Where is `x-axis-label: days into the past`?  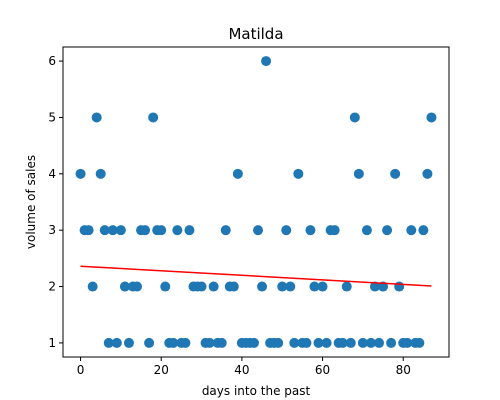 x-axis-label: days into the past is located at coordinates (256, 391).